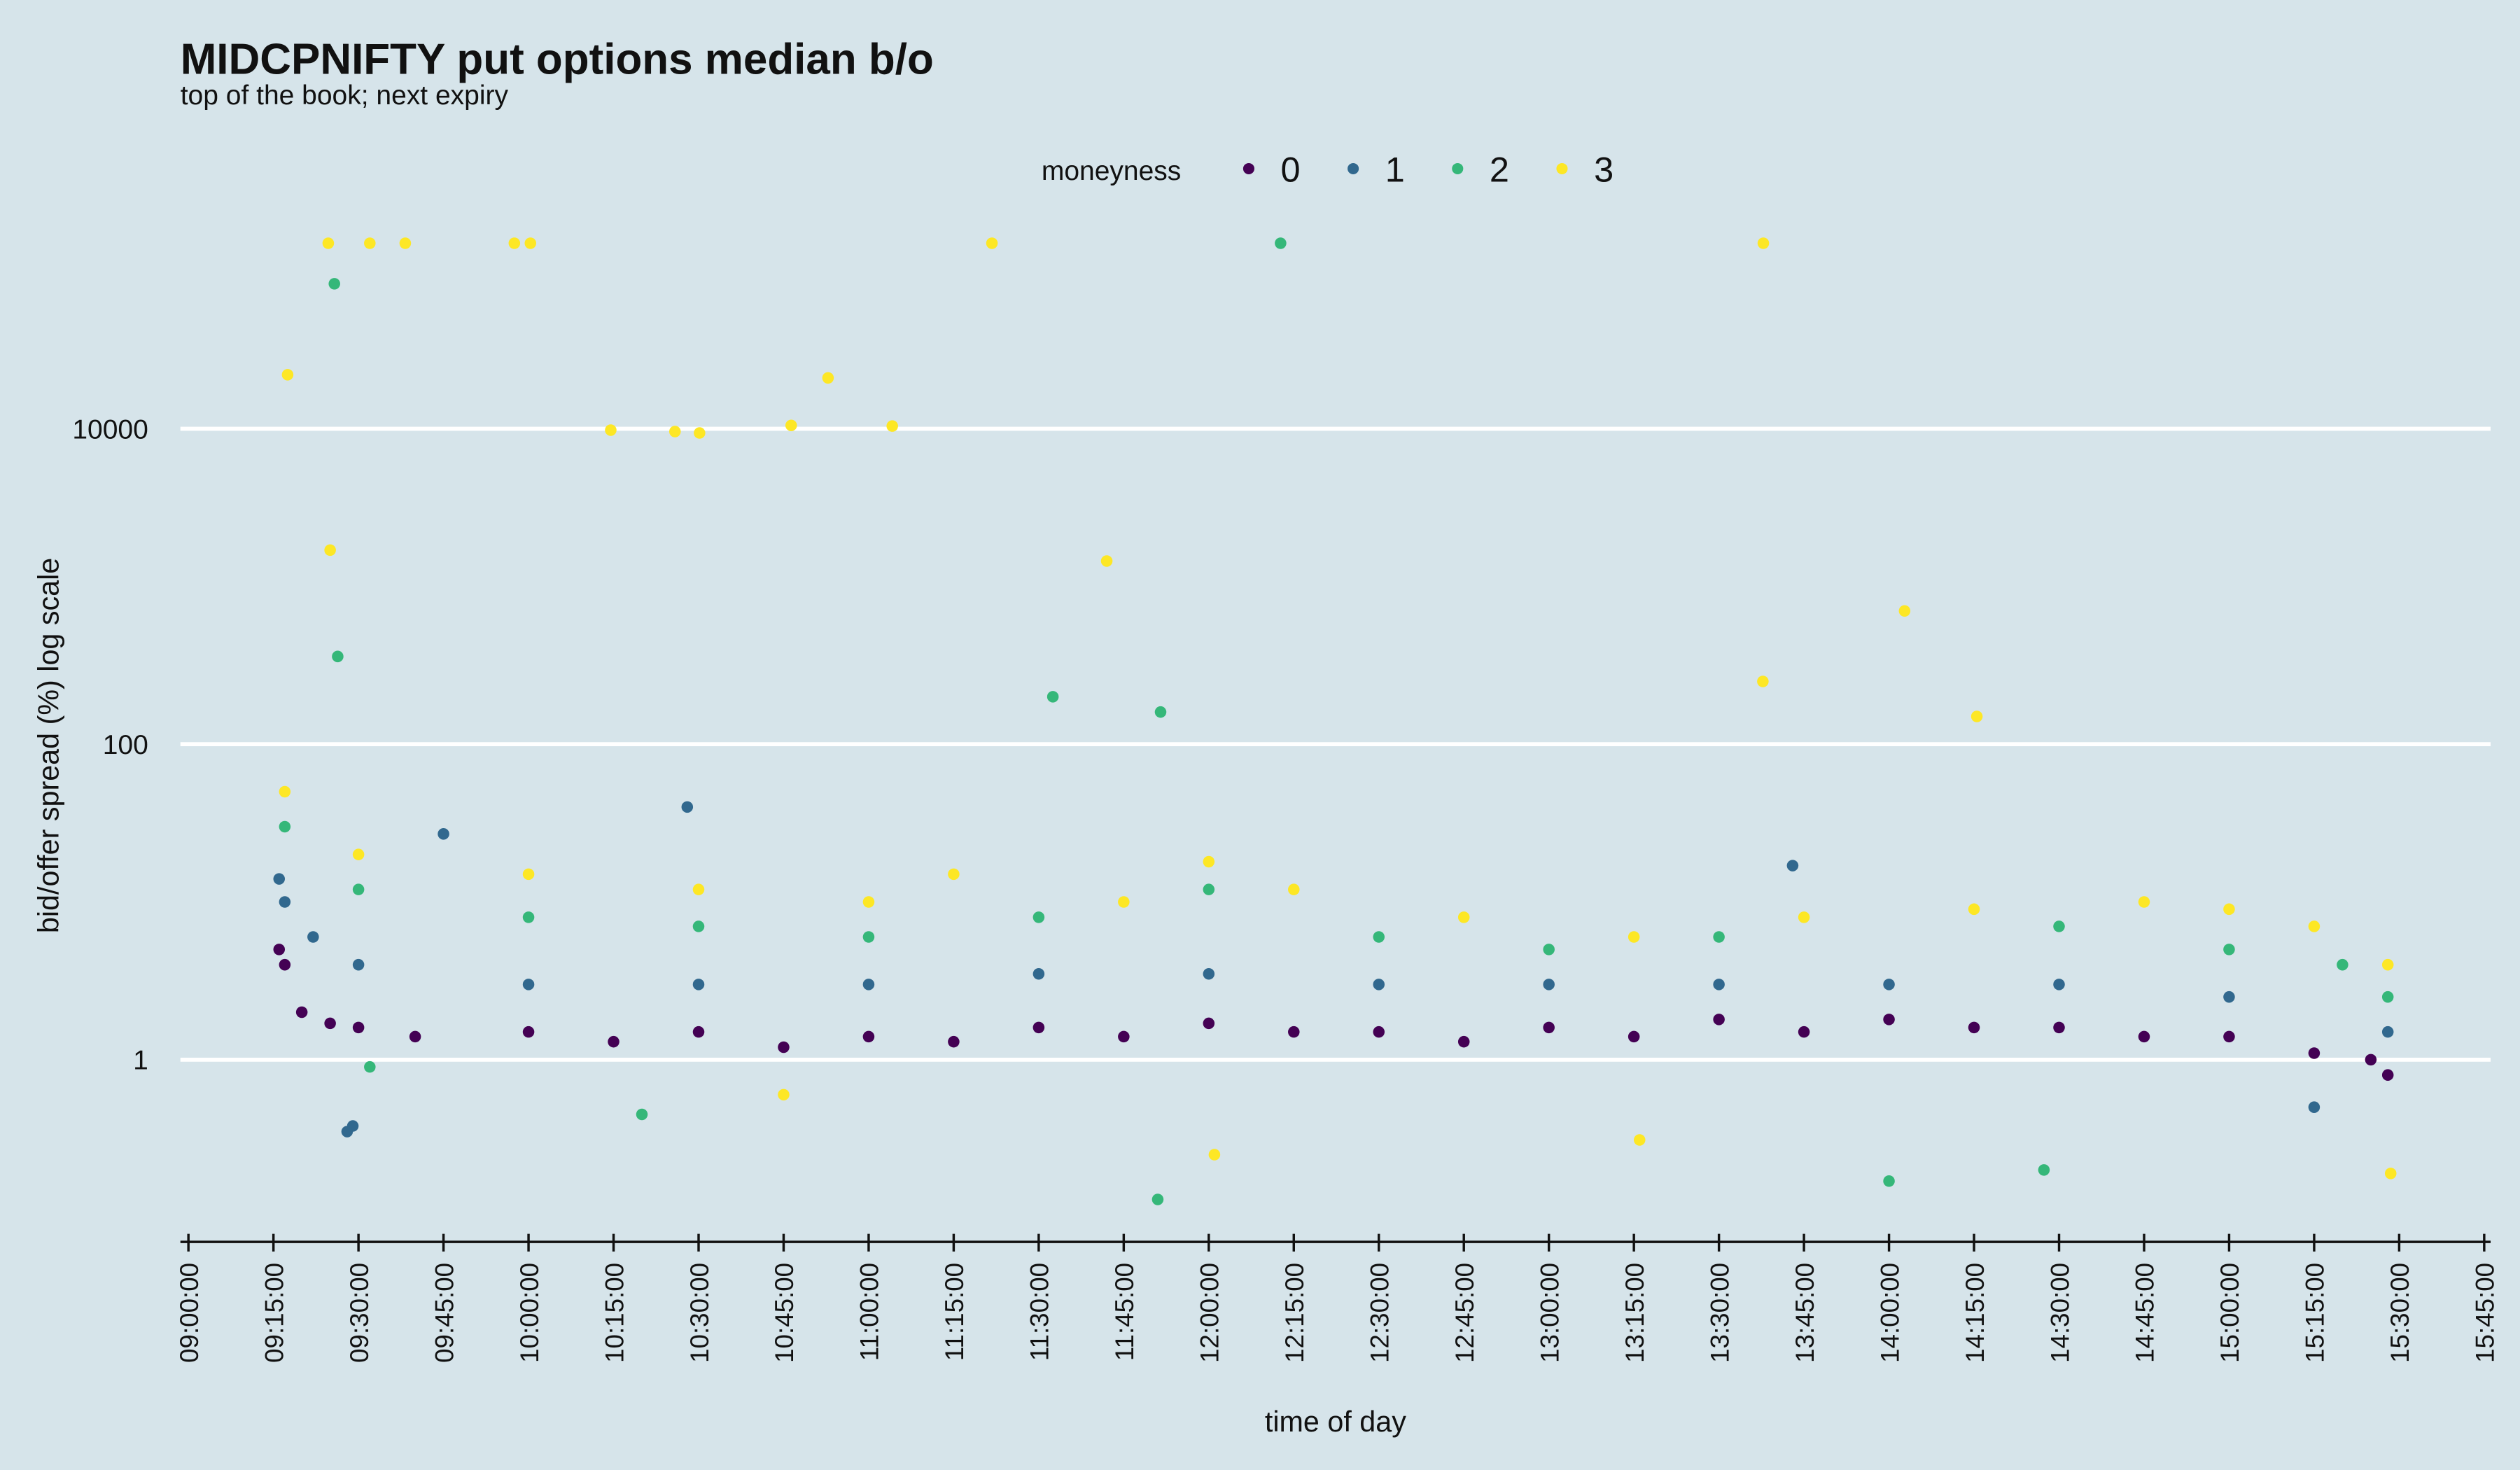 Image resolution: width=2520 pixels, height=1470 pixels. What do you see at coordinates (2315, 1313) in the screenshot?
I see `x-tick-label: 15:15:00` at bounding box center [2315, 1313].